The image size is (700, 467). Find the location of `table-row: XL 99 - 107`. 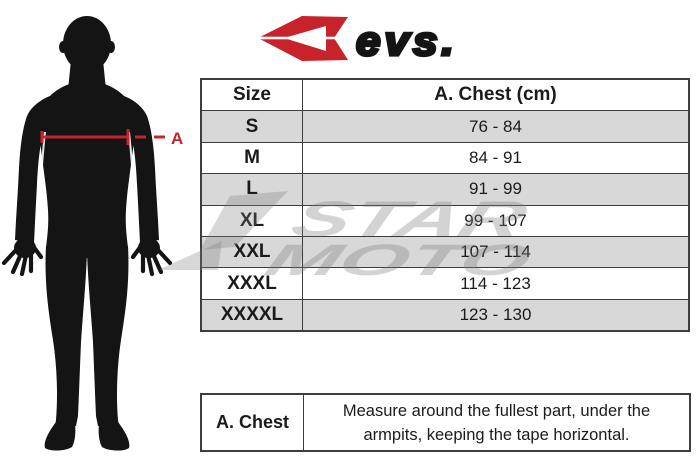

table-row: XL 99 - 107 is located at coordinates (445, 220).